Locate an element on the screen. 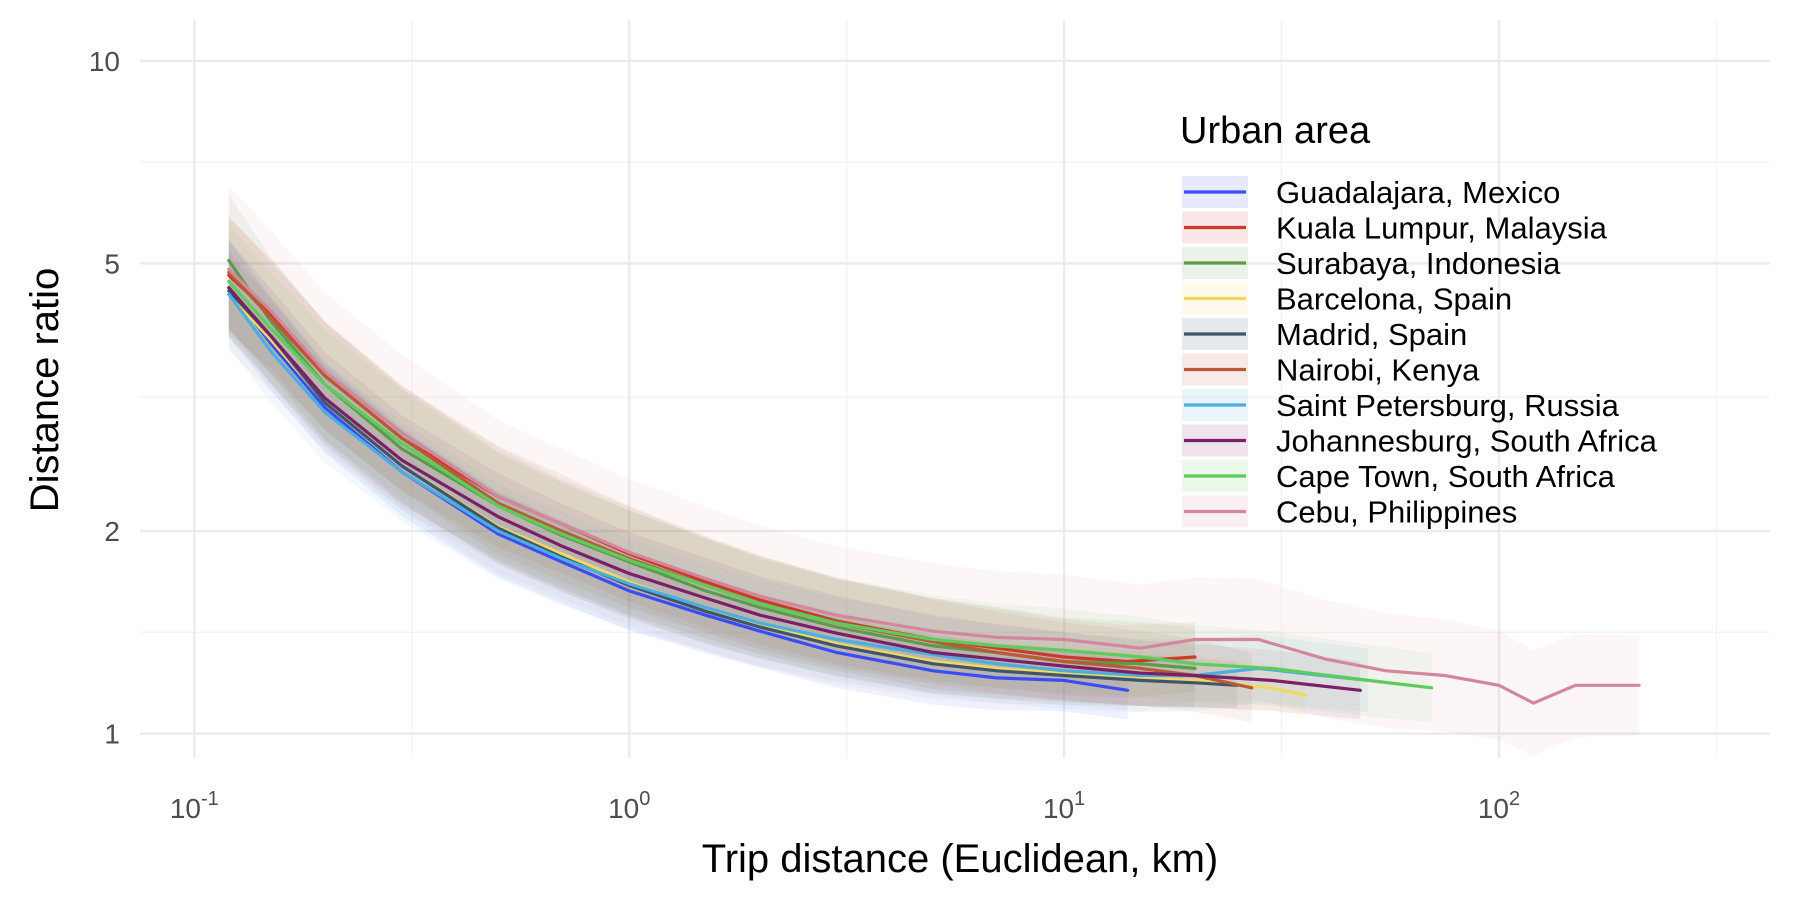  x-axis-title: Trip distance (Euclidean, km) is located at coordinates (960, 859).